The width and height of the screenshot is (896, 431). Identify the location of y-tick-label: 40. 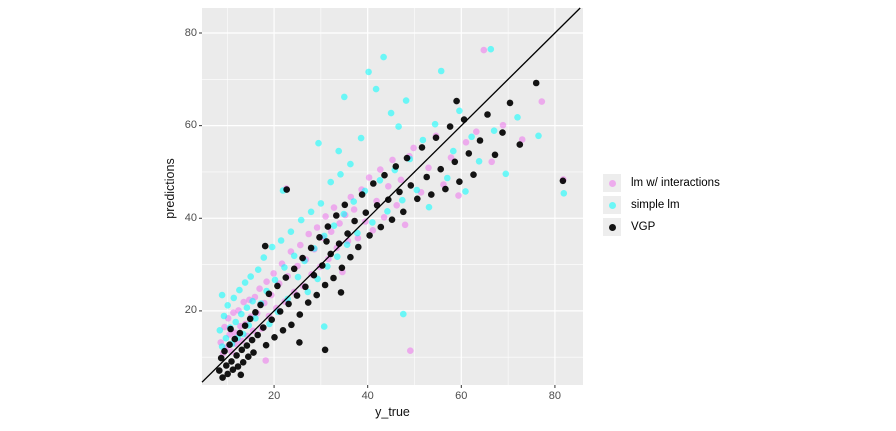
(190, 217).